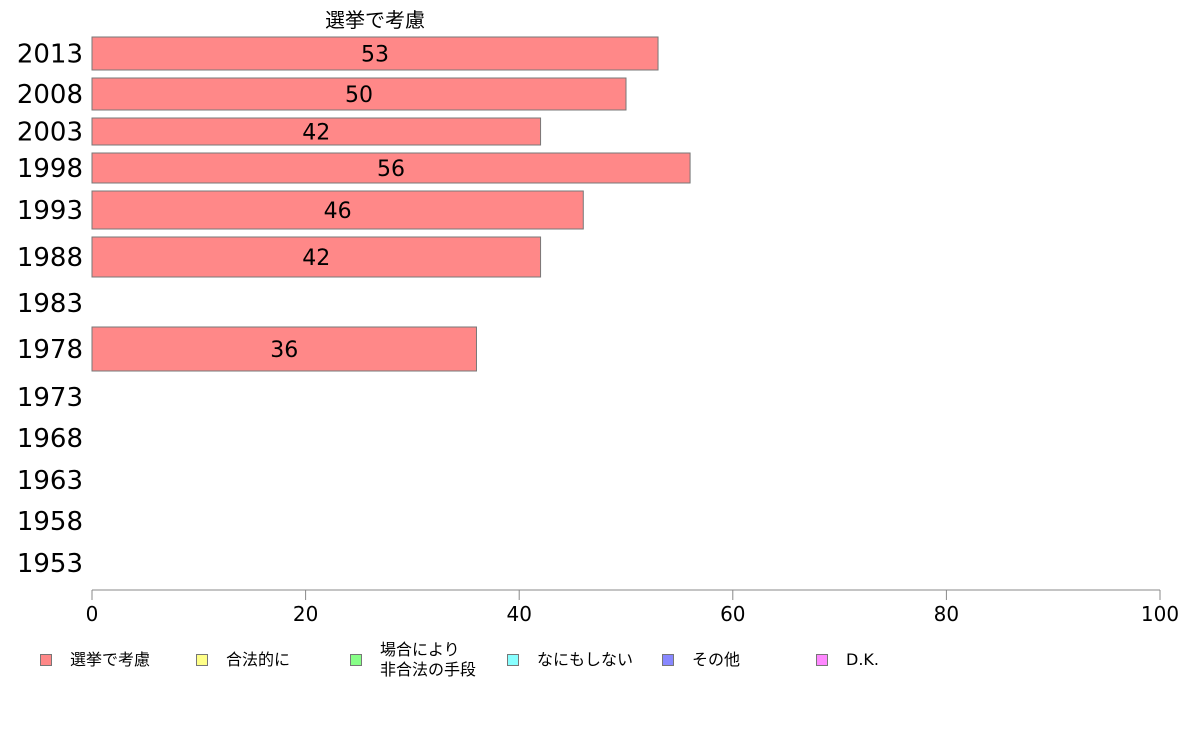  What do you see at coordinates (50, 304) in the screenshot?
I see `y-tick-label: 1983` at bounding box center [50, 304].